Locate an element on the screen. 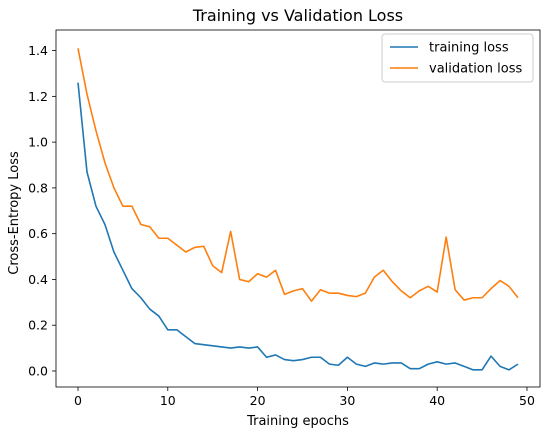 The image size is (550, 433). y-tick-label: 0.6 is located at coordinates (38, 233).